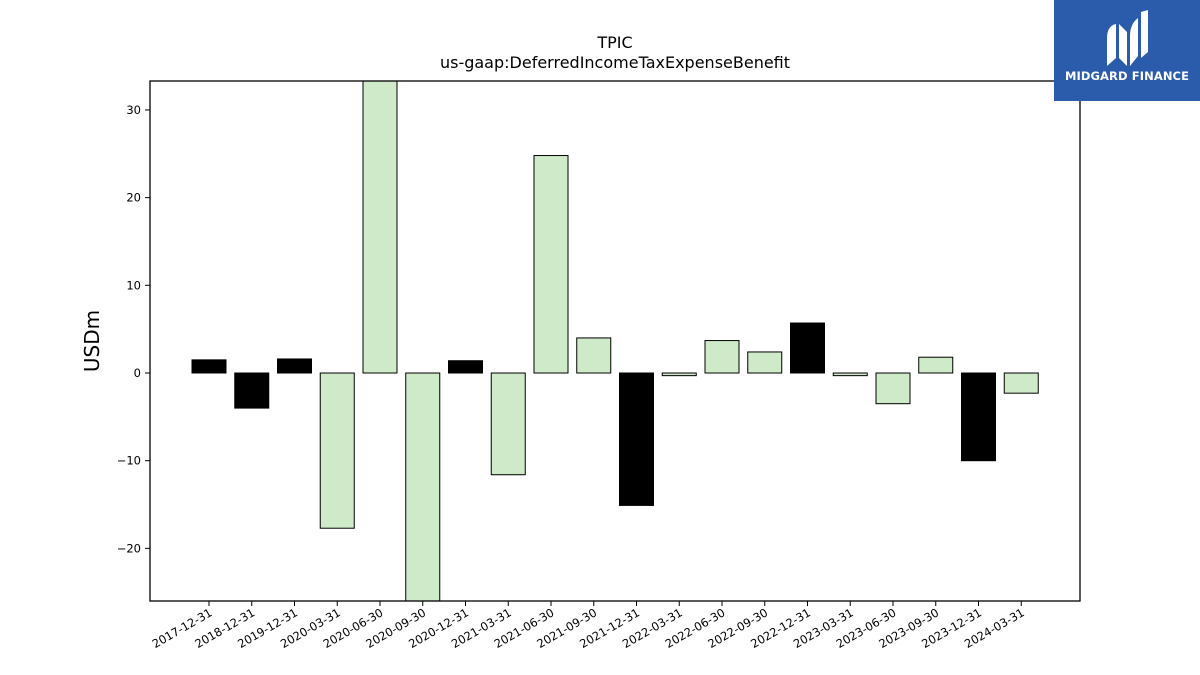 The image size is (1200, 675). I want to click on y-axis: −20 −10 0 10 20 30, so click(133, 329).